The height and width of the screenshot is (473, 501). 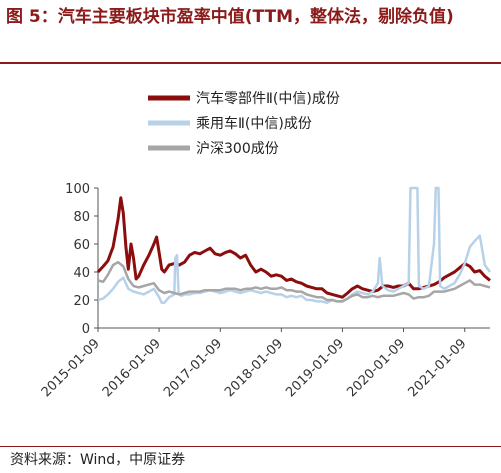 I want to click on y-tick-label: 100, so click(x=77, y=189).